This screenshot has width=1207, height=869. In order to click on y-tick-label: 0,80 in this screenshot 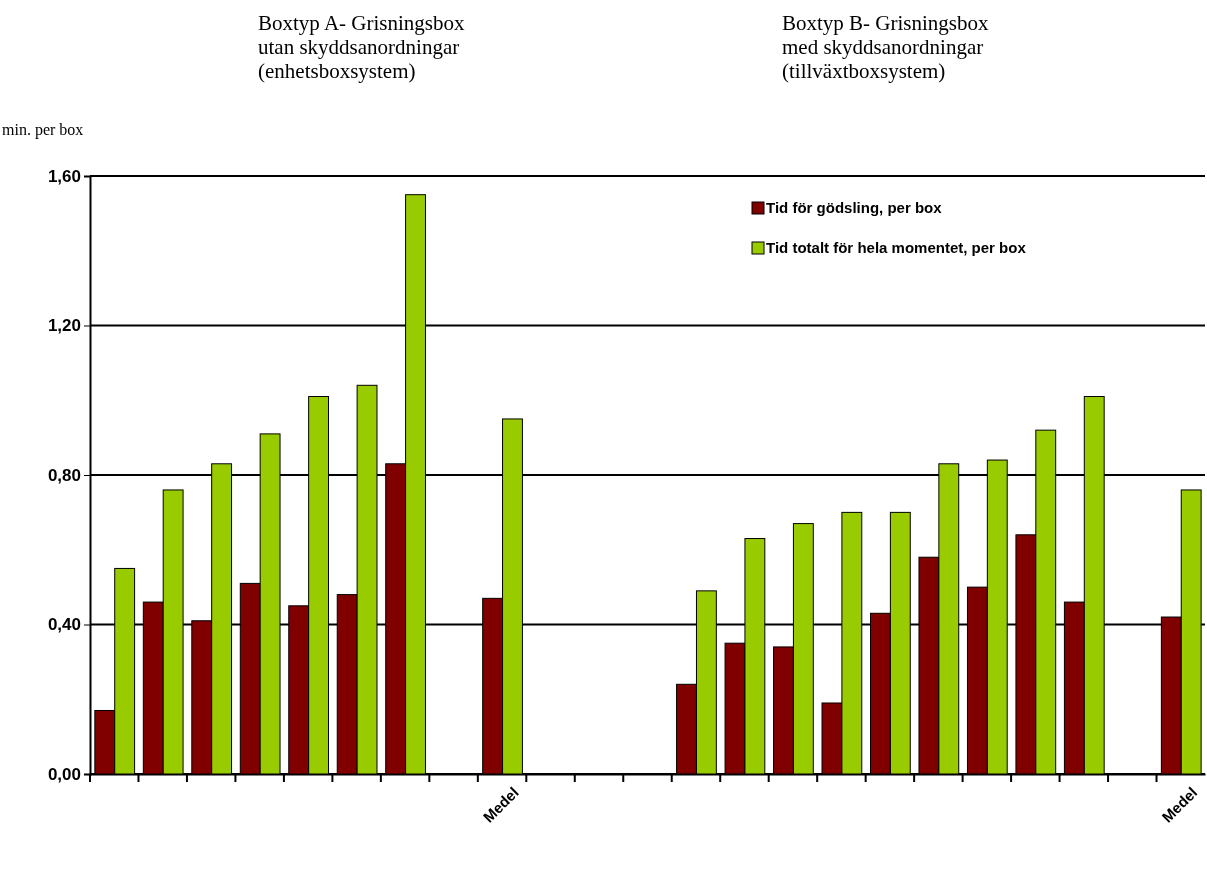, I will do `click(64, 475)`.